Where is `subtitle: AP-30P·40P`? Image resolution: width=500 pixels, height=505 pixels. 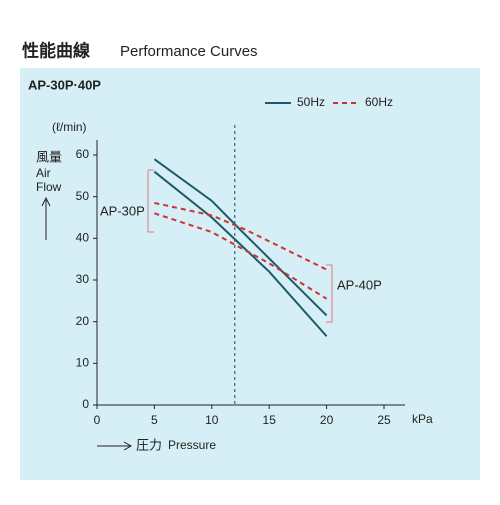 subtitle: AP-30P·40P is located at coordinates (64, 84).